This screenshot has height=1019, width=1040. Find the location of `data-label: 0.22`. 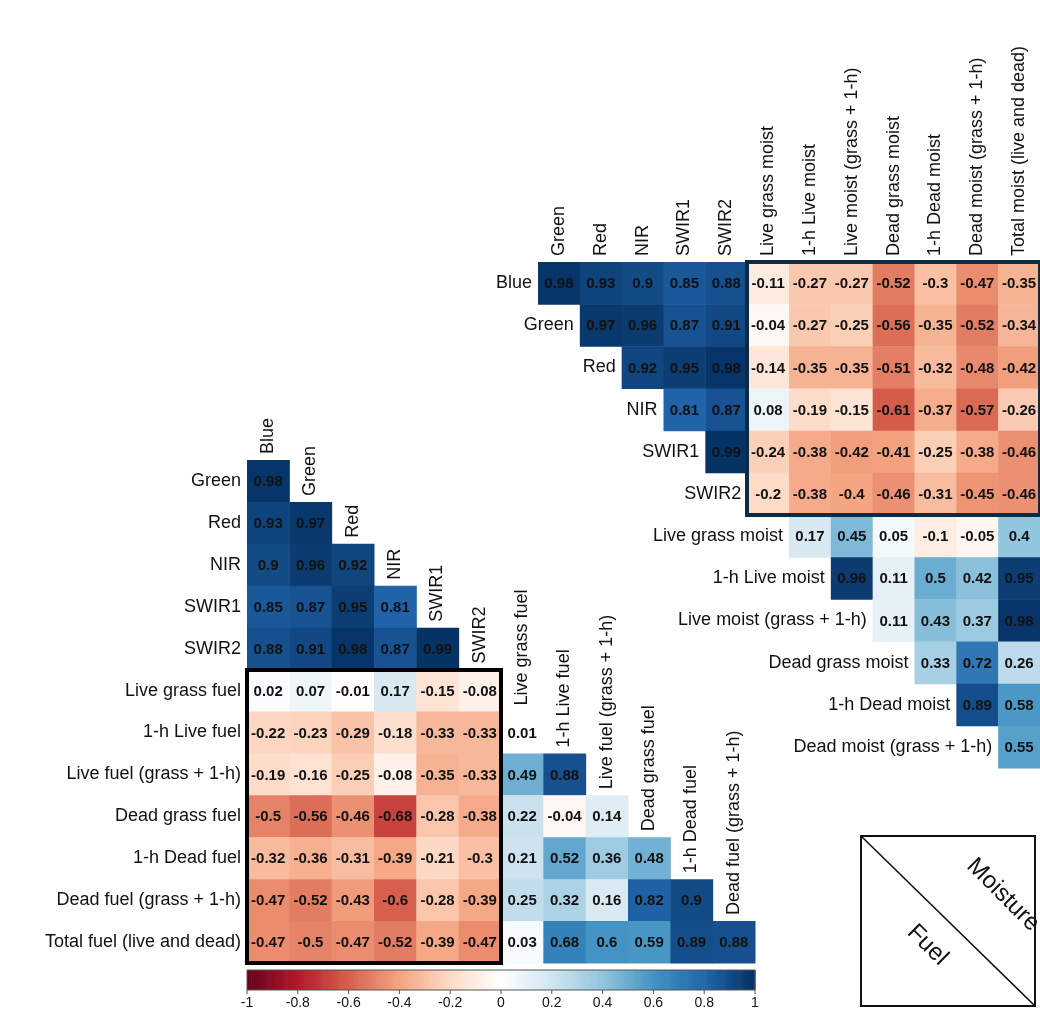

data-label: 0.22 is located at coordinates (522, 816).